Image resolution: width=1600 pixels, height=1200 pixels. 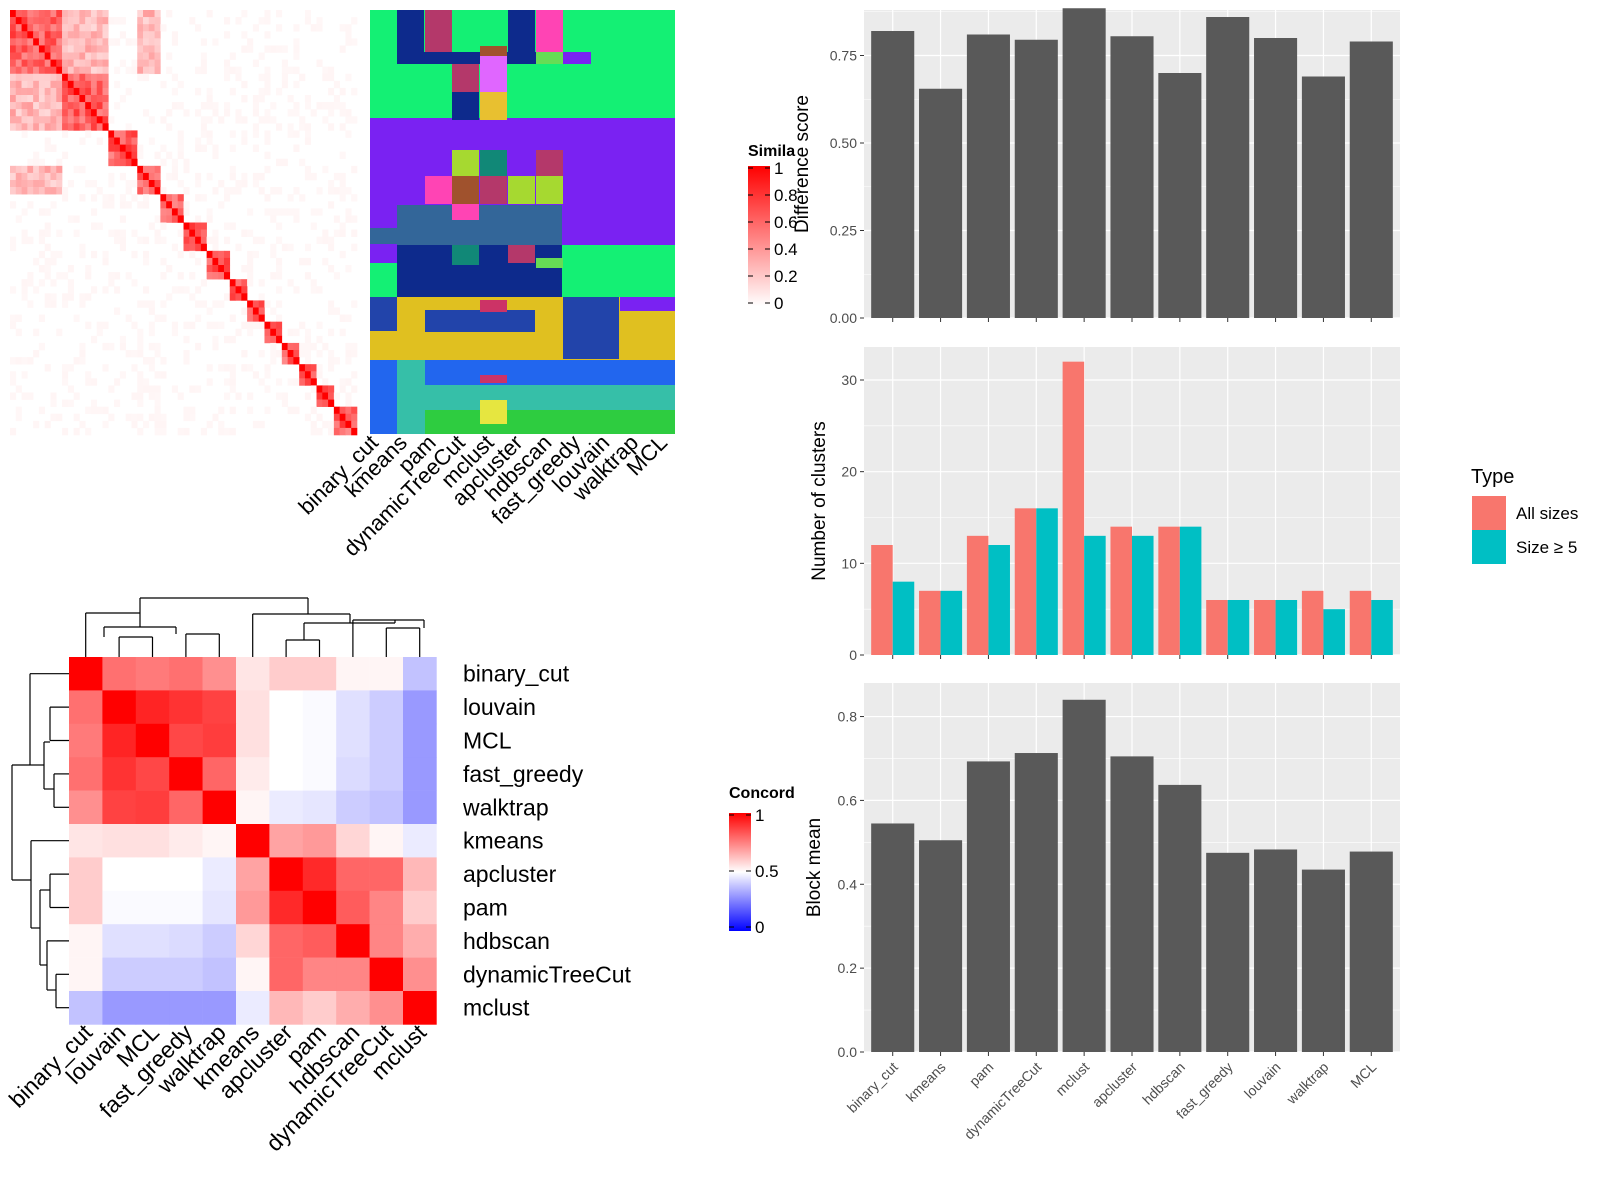 I want to click on concordance-legend-tick: 1, so click(x=759, y=815).